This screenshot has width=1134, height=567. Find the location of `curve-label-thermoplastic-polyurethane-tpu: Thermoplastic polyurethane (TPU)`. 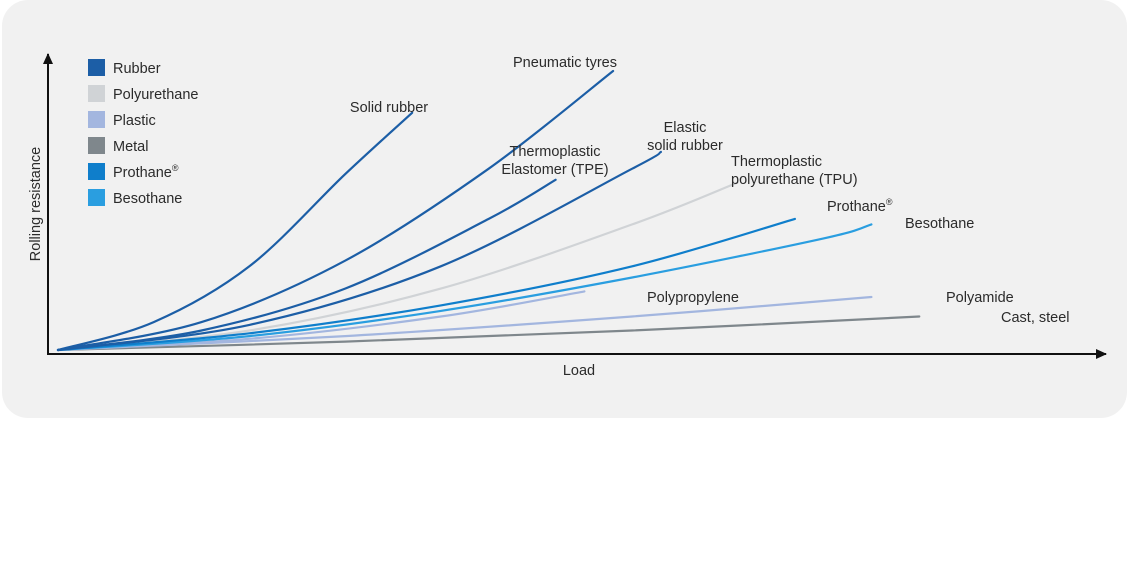

curve-label-thermoplastic-polyurethane-tpu: Thermoplastic polyurethane (TPU) is located at coordinates (794, 171).